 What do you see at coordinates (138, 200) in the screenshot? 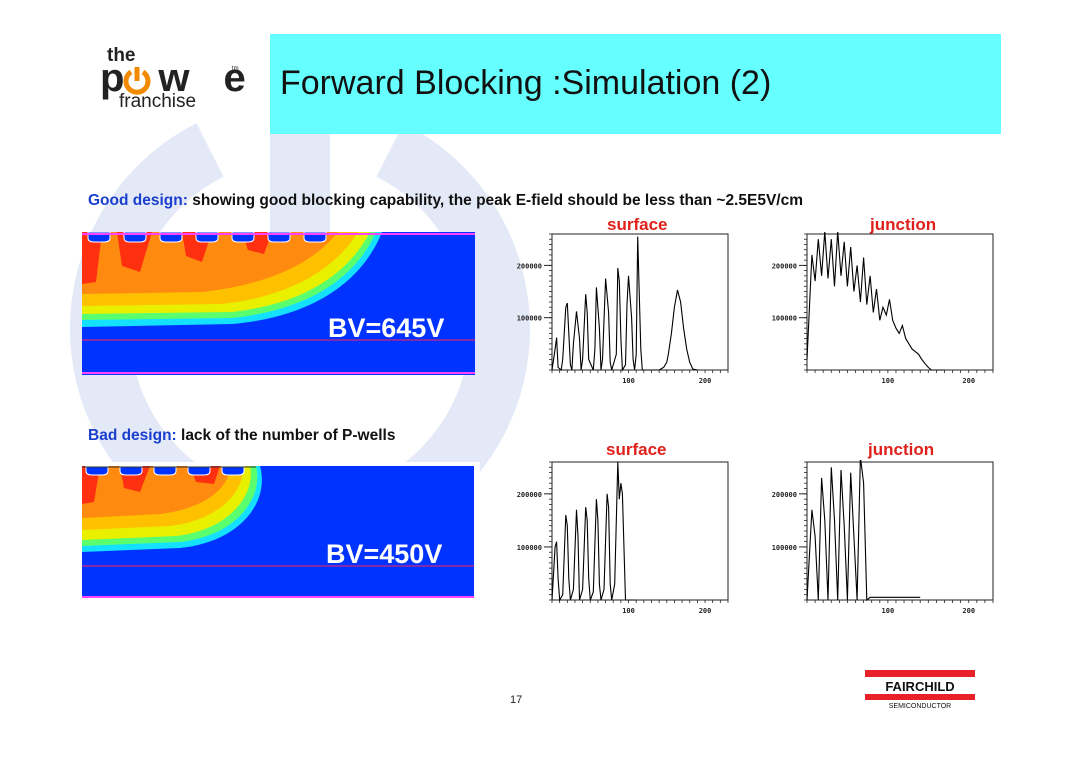
I see `good-design-label: Good design:` at bounding box center [138, 200].